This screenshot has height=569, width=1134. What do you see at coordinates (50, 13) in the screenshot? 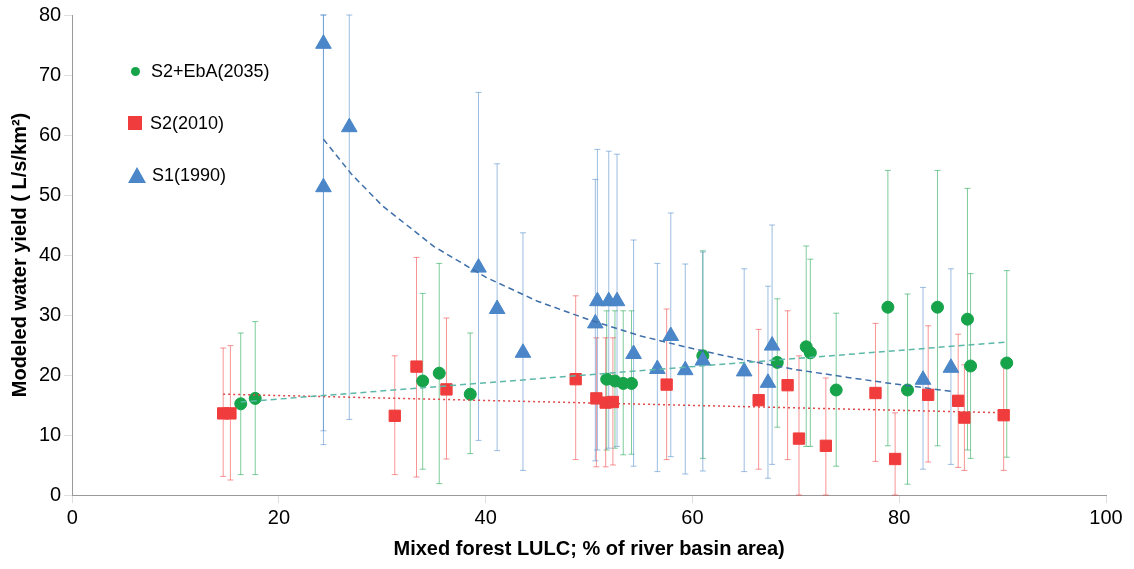
I see `y-tick-label: 80` at bounding box center [50, 13].